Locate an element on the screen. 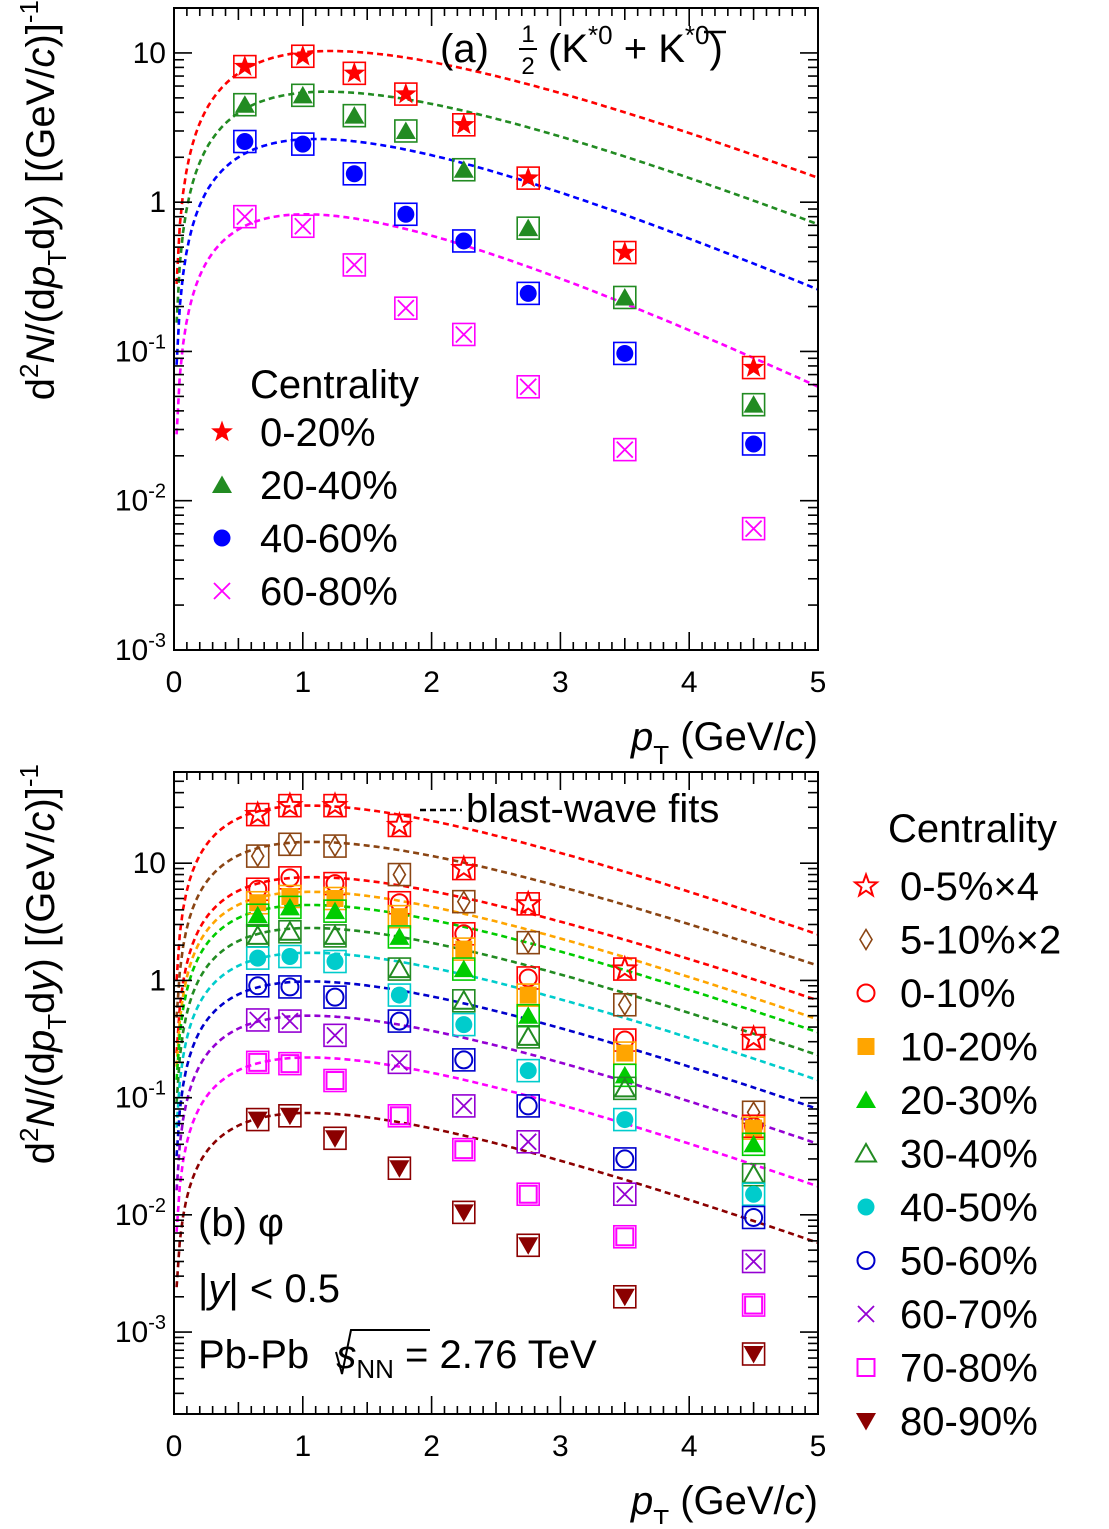  series-70-80% is located at coordinates (505, 1183).